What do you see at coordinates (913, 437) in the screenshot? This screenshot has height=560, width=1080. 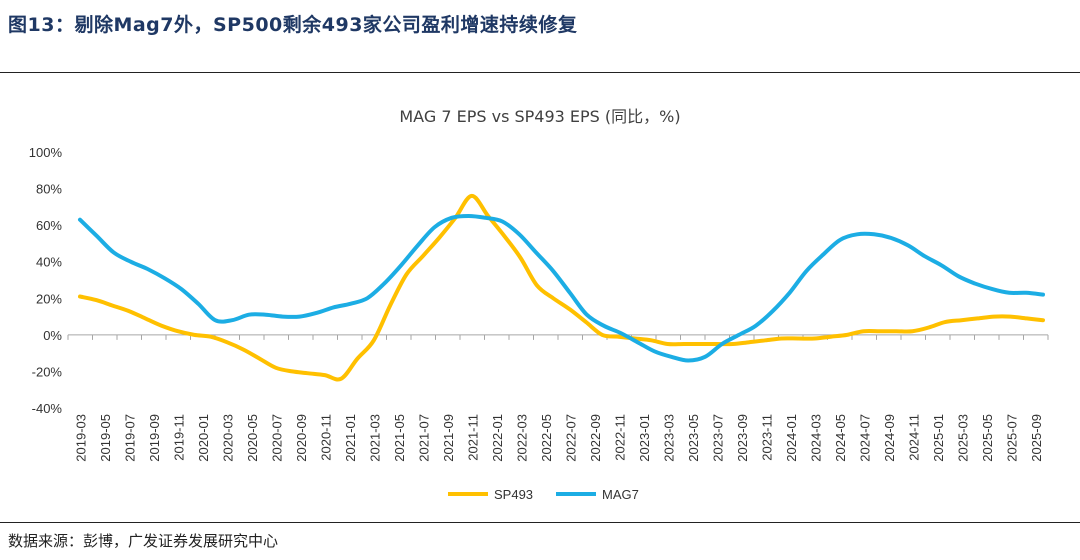 I see `x-tick-label: 2024-11` at bounding box center [913, 437].